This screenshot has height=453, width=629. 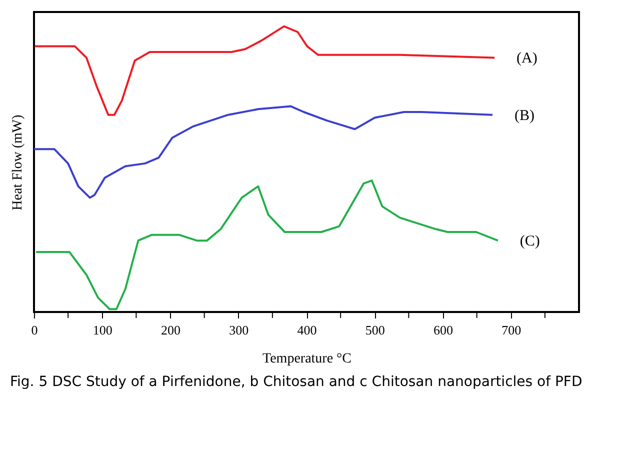 I want to click on x-axis-title: Temperature °C, so click(x=307, y=359).